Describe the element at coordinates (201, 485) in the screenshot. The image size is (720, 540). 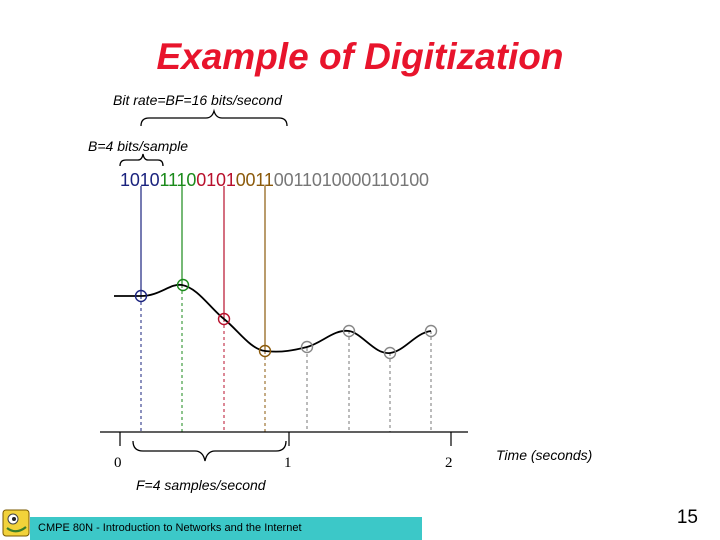
I see `sample-rate-label: F=4 samples/second` at that location.